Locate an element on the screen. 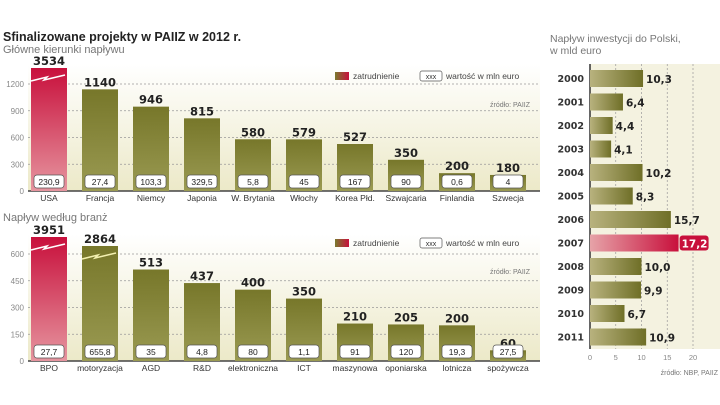 The width and height of the screenshot is (720, 405). year-label: 2004 is located at coordinates (571, 173).